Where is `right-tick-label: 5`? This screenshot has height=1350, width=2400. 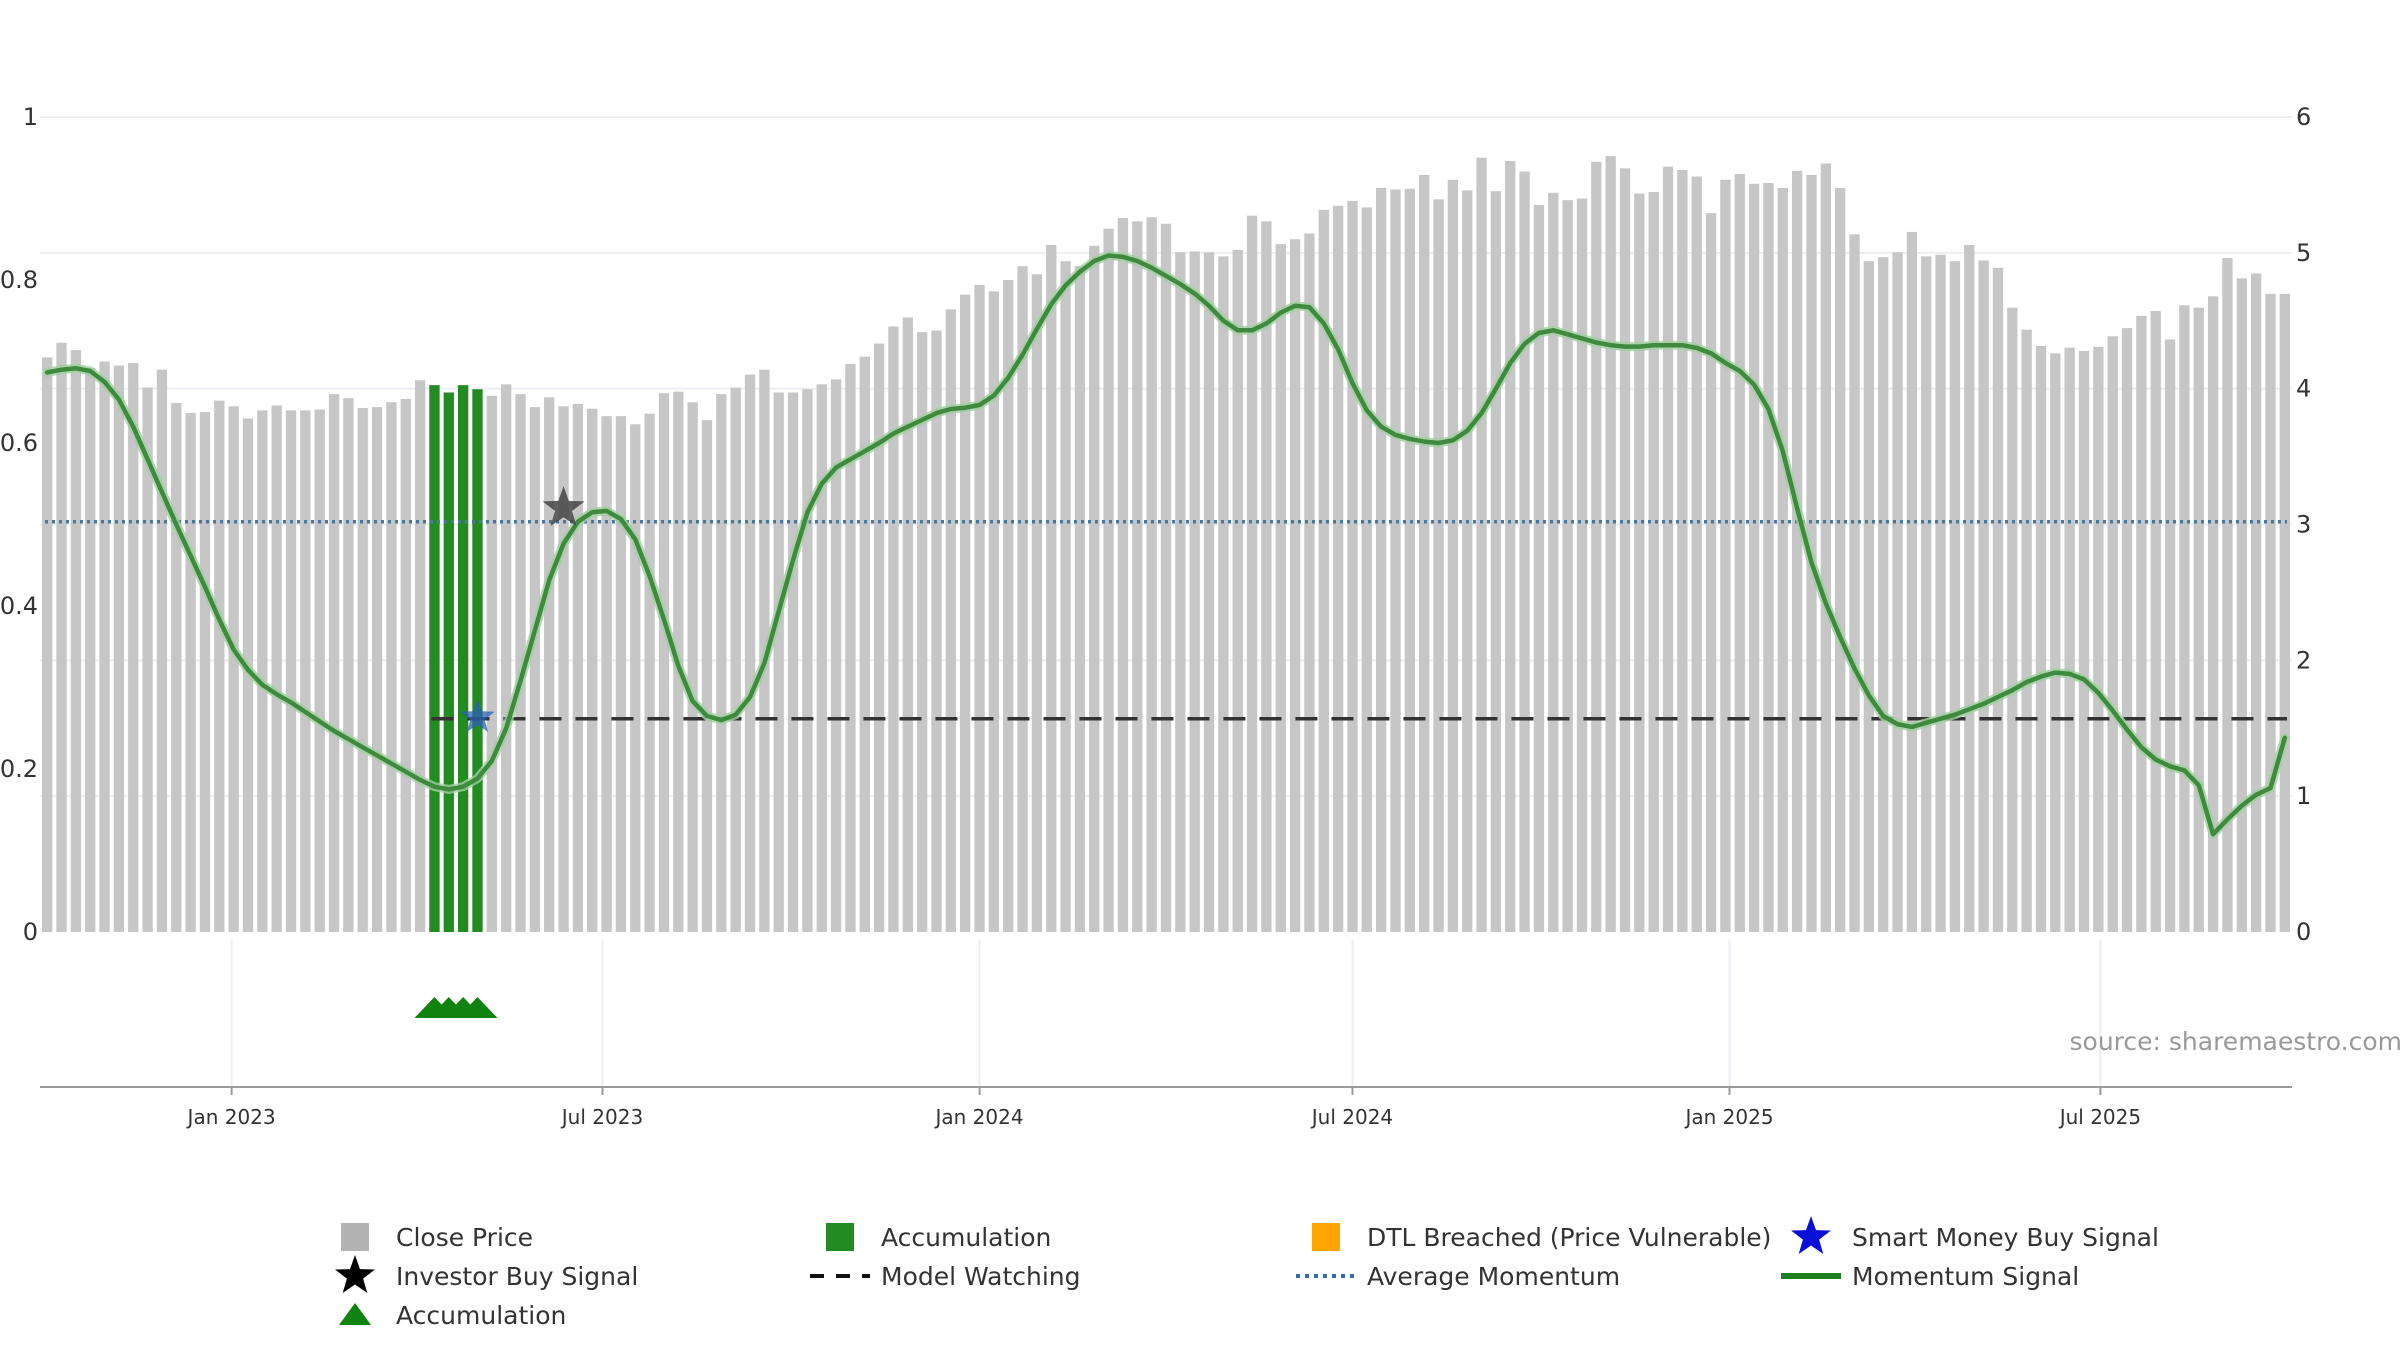 right-tick-label: 5 is located at coordinates (2303, 253).